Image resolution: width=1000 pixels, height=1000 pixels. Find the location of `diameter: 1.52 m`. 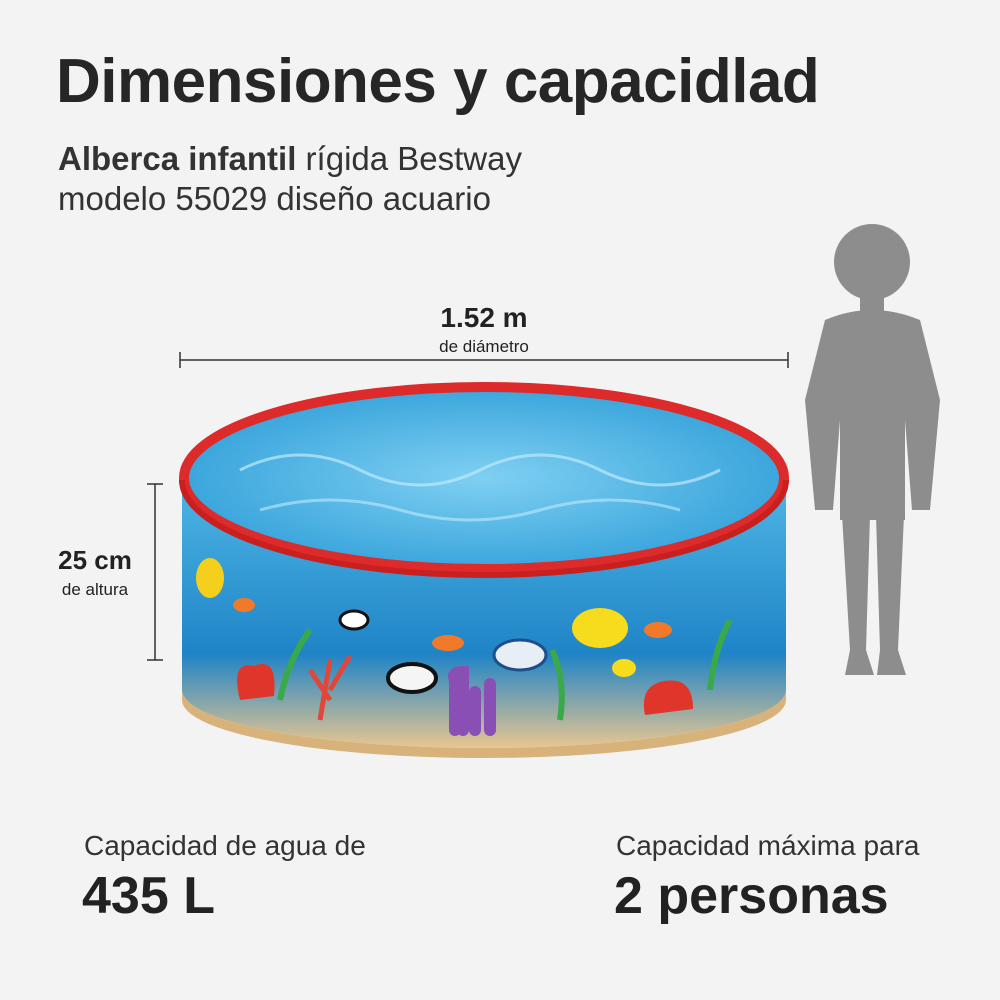

diameter: 1.52 m is located at coordinates (484, 317).